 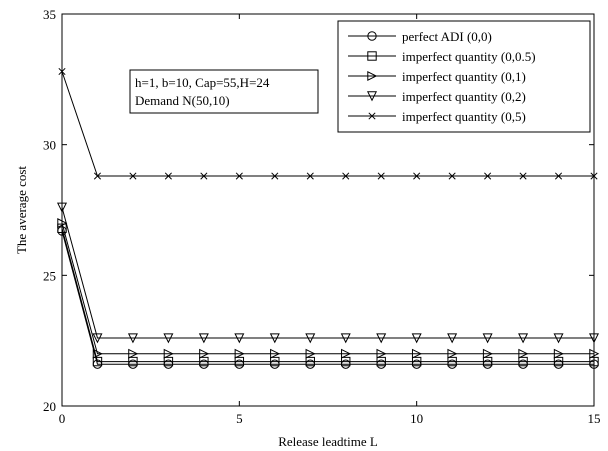 I want to click on y-axis-label: The average cost, so click(x=21, y=210).